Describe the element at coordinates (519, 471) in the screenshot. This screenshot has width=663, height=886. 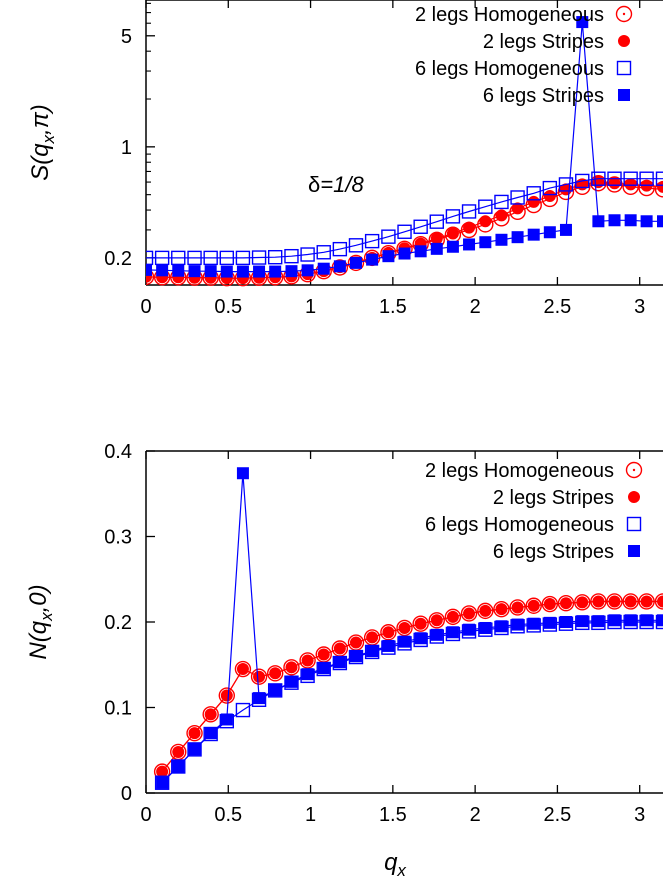
I see `panel-2-legend-label-1: 2 legs Homogeneous` at that location.